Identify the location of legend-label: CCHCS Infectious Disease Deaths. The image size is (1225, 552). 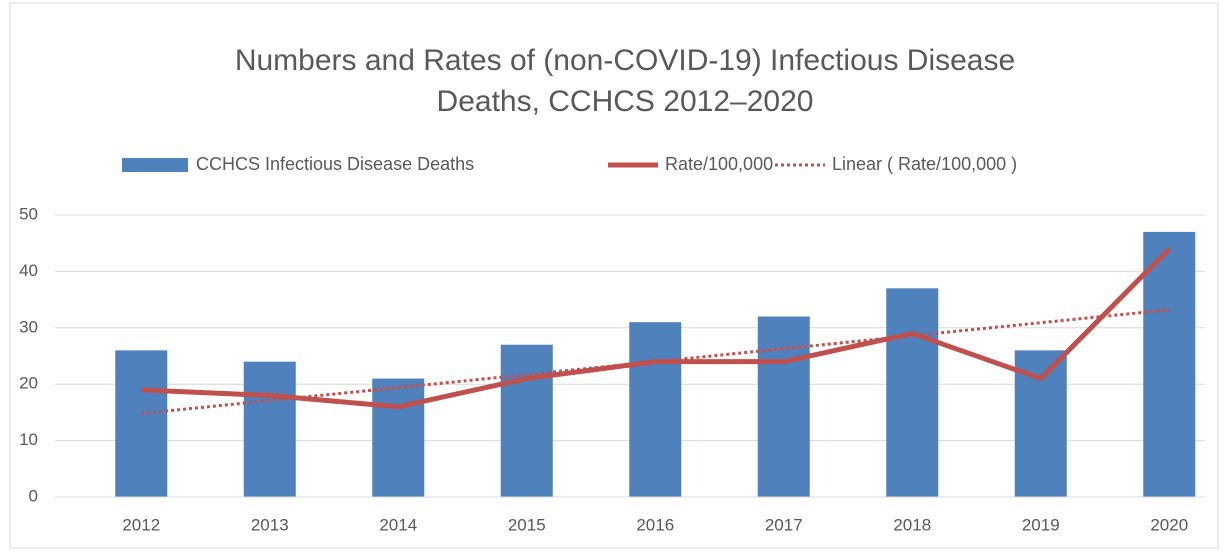
(335, 164).